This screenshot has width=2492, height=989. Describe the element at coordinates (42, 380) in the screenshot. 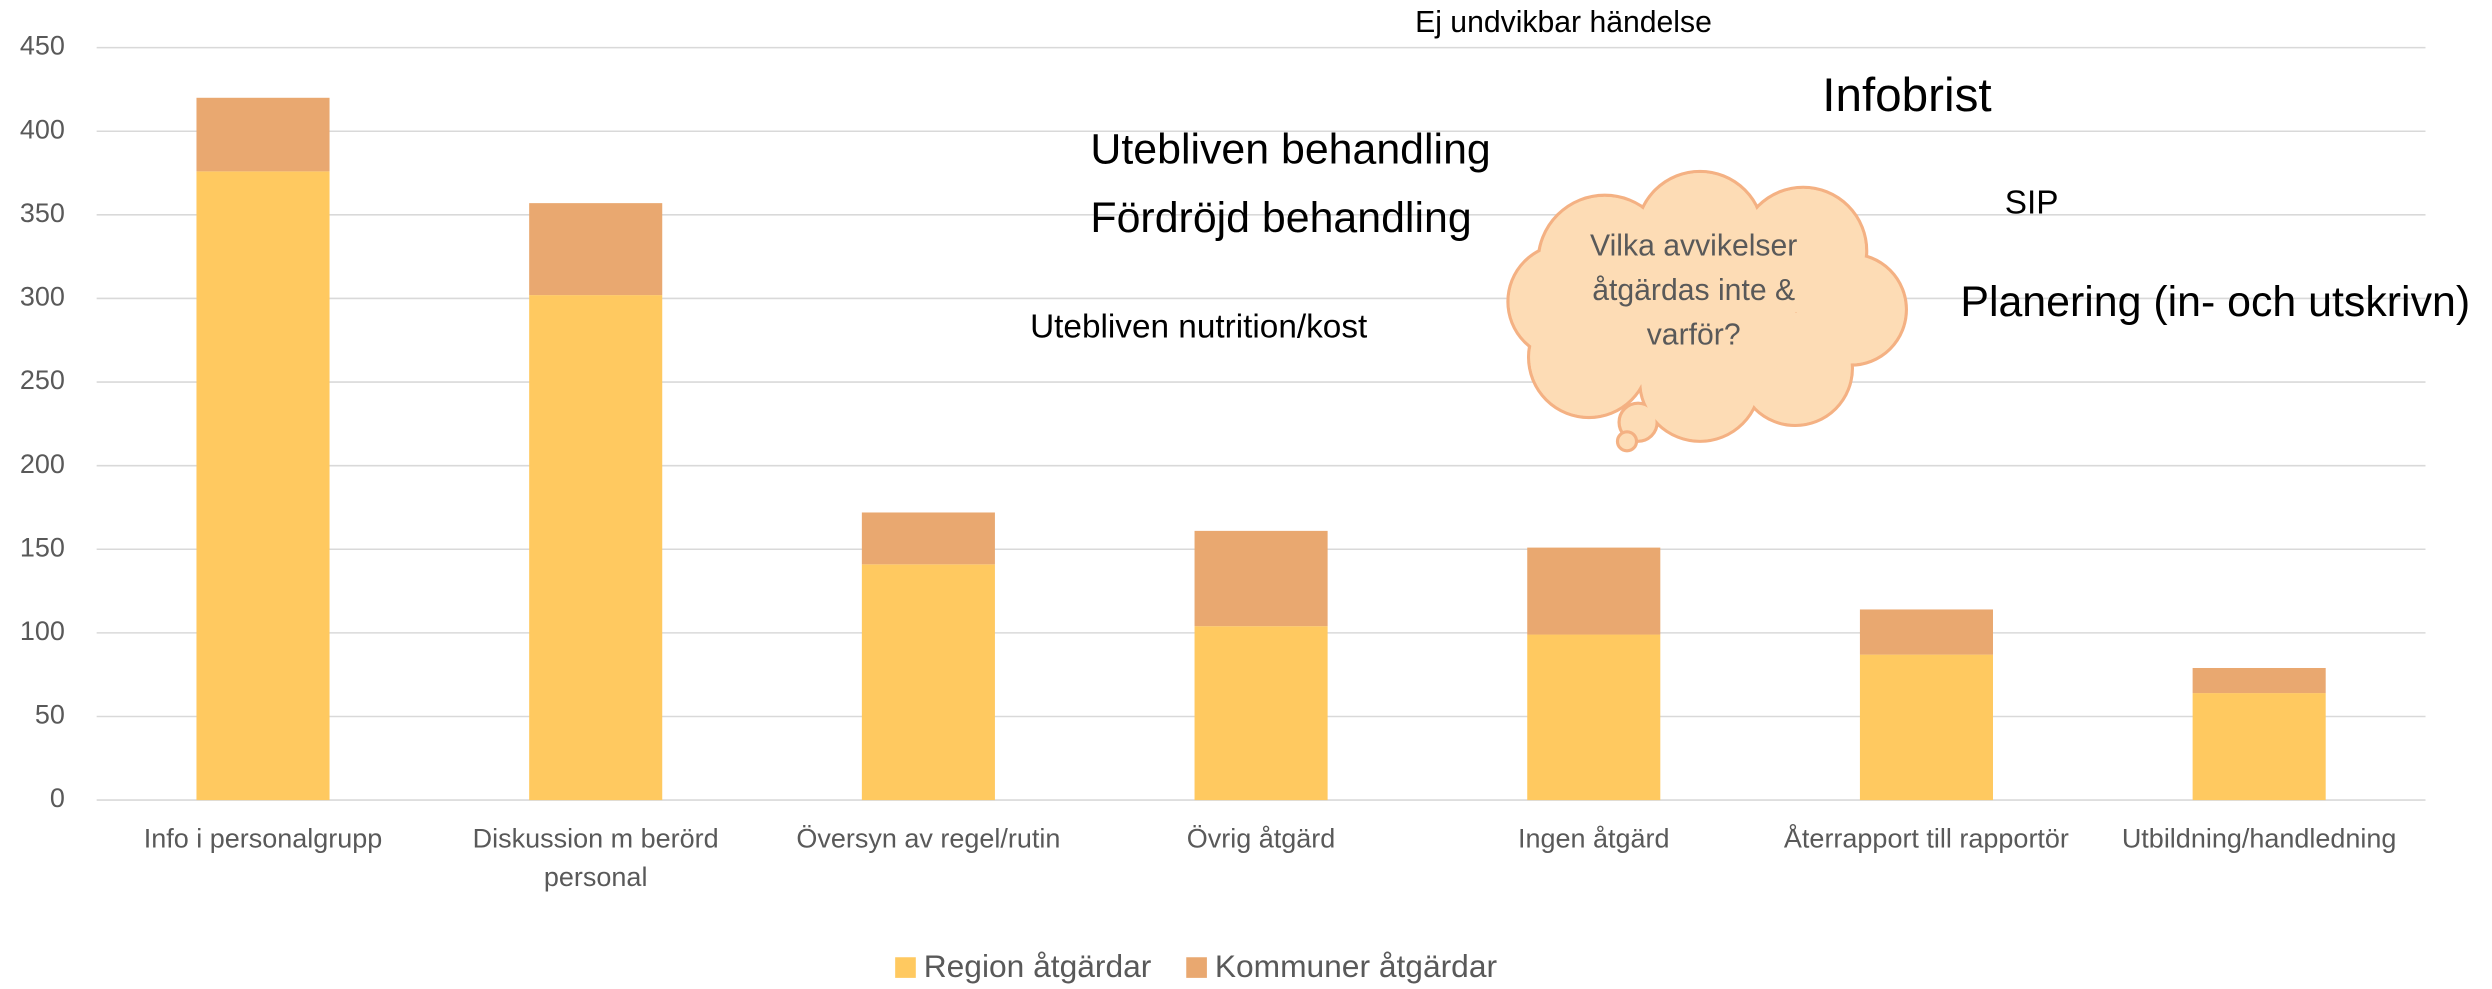

I see `y-tick-label: 250` at that location.